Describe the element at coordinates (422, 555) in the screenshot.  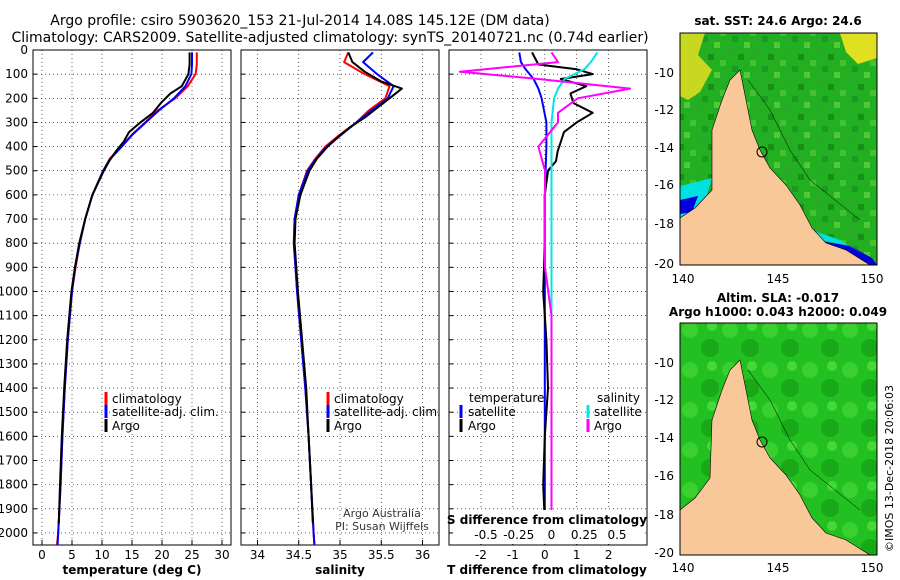
I see `x-tick-label: 36` at that location.